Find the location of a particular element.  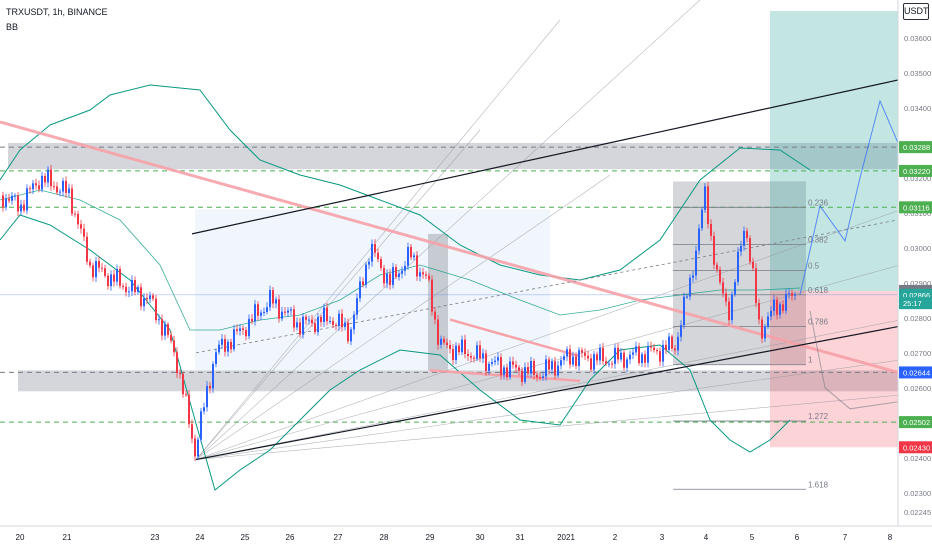

time-tick: 29 is located at coordinates (430, 537).